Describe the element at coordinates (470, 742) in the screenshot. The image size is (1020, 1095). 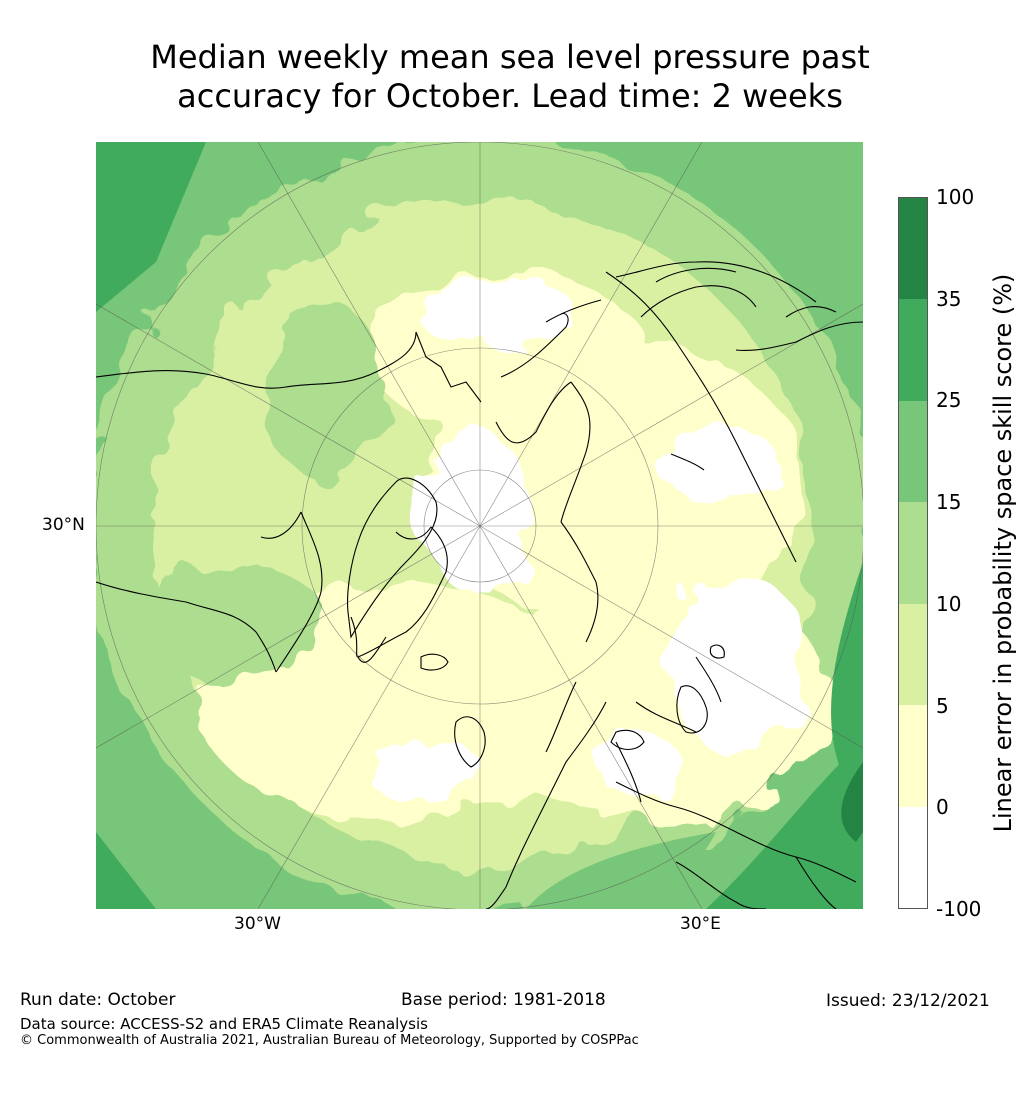
I see `british-isles-coast` at that location.